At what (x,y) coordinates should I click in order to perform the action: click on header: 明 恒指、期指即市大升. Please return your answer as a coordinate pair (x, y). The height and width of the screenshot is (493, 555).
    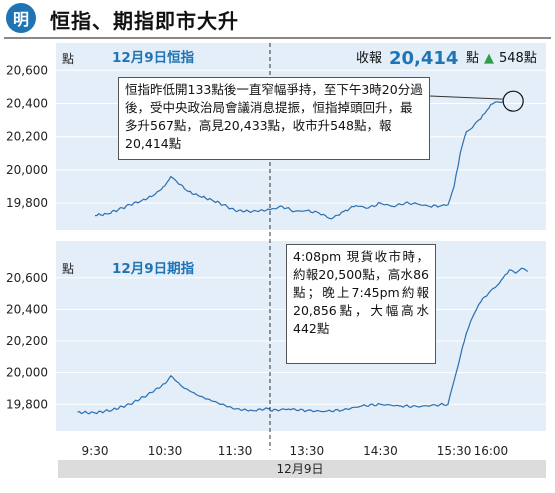
    Looking at the image, I should click on (277, 19).